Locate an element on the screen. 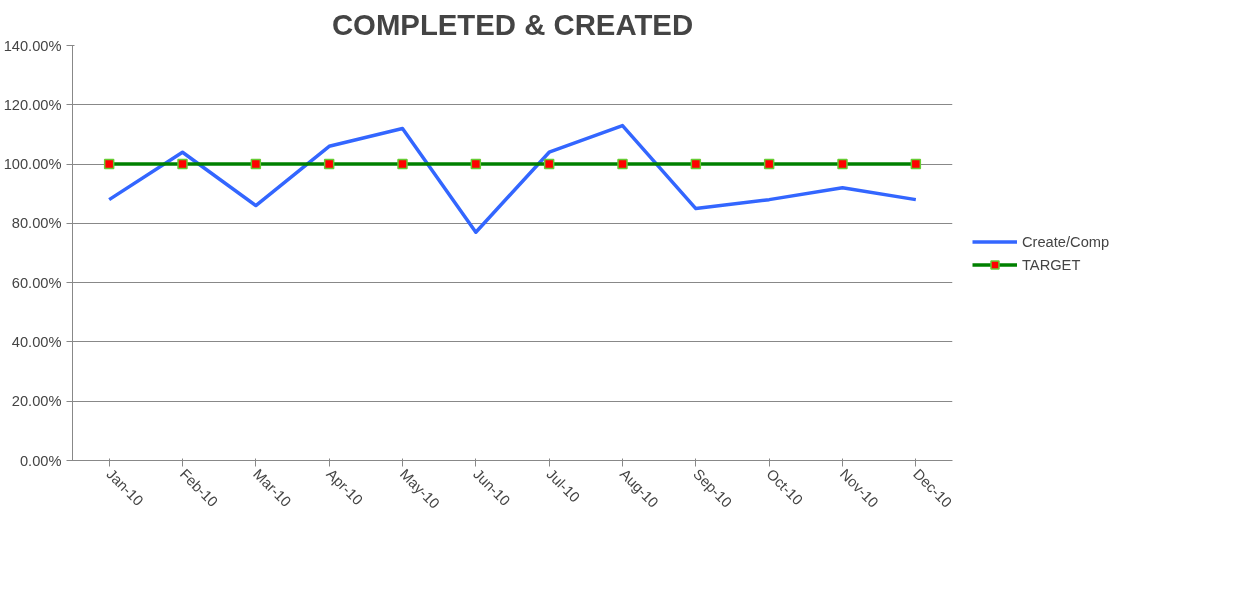 This screenshot has width=1258, height=610. y-tick-label: 40.00% is located at coordinates (36, 341).